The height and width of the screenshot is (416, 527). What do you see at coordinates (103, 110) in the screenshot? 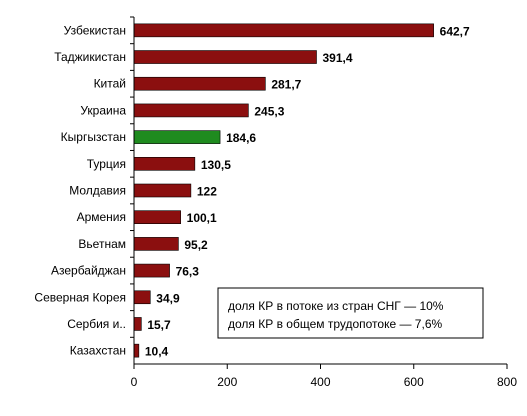
I see `category-label: Украина` at bounding box center [103, 110].